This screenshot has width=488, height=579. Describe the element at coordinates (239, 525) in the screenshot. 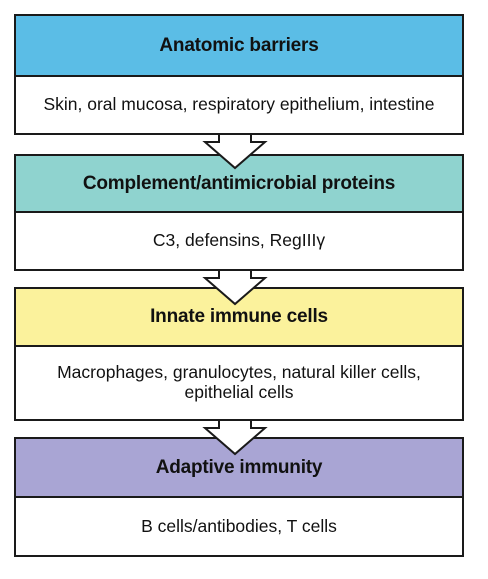

I see `stage-description: B cells/antibodies, T cells` at that location.